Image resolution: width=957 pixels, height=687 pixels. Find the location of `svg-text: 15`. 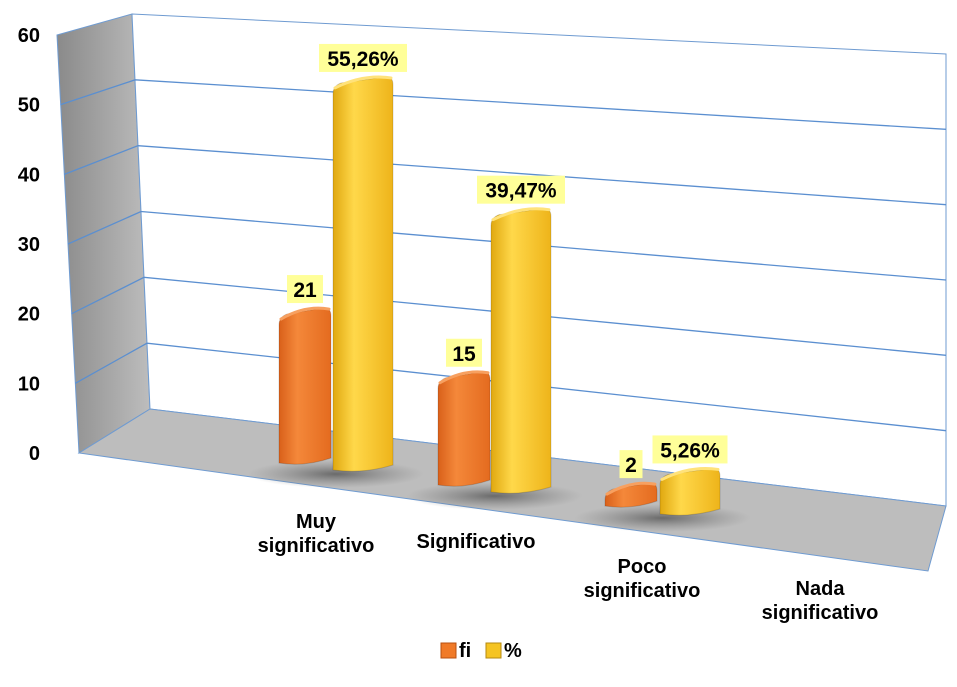

svg-text: 15 is located at coordinates (464, 354).